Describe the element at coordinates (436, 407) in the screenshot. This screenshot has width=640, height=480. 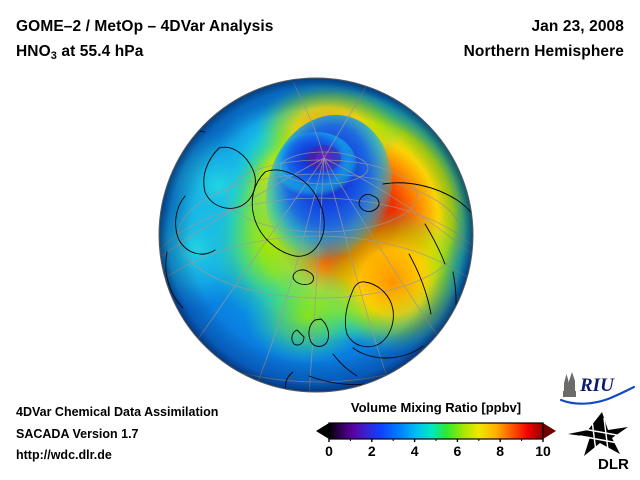
I see `colorbar-title: Volume Mixing Ratio [ppbv]` at that location.